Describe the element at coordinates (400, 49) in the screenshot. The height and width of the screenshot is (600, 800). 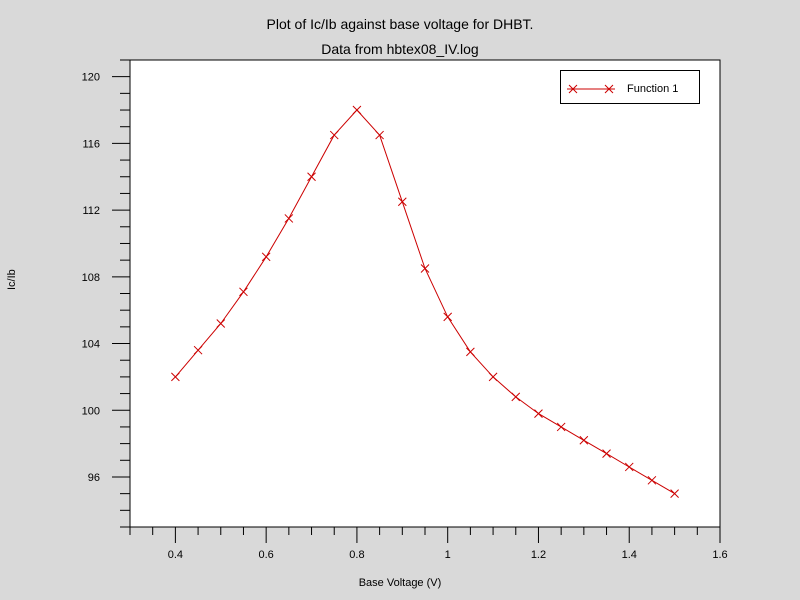
I see `chart-subtitle: Data from hbtex08_IV.log` at that location.